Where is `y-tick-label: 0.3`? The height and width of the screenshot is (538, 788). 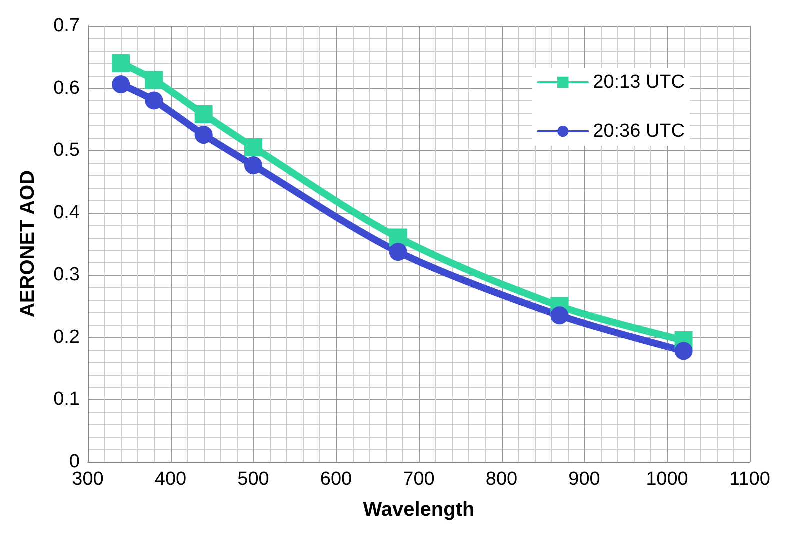 y-tick-label: 0.3 is located at coordinates (67, 275).